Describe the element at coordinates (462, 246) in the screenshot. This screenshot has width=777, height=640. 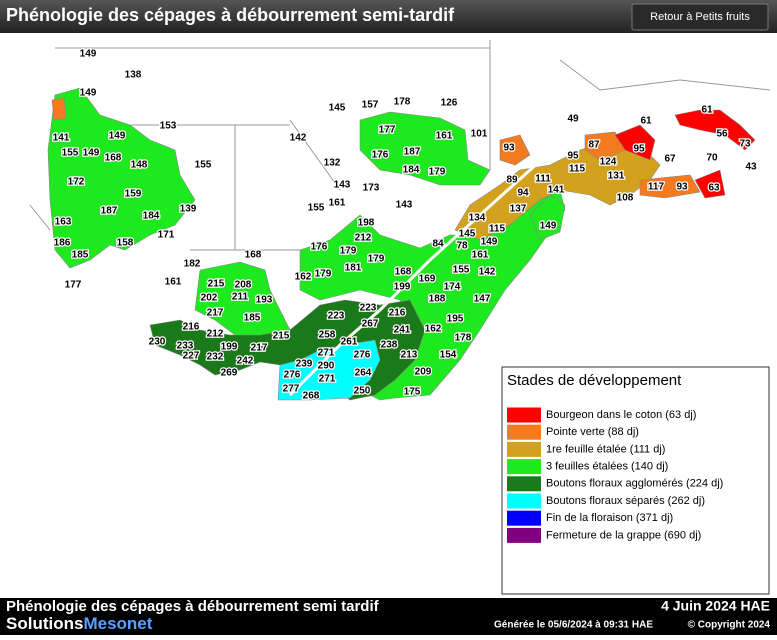
I see `map-label: 78` at that location.